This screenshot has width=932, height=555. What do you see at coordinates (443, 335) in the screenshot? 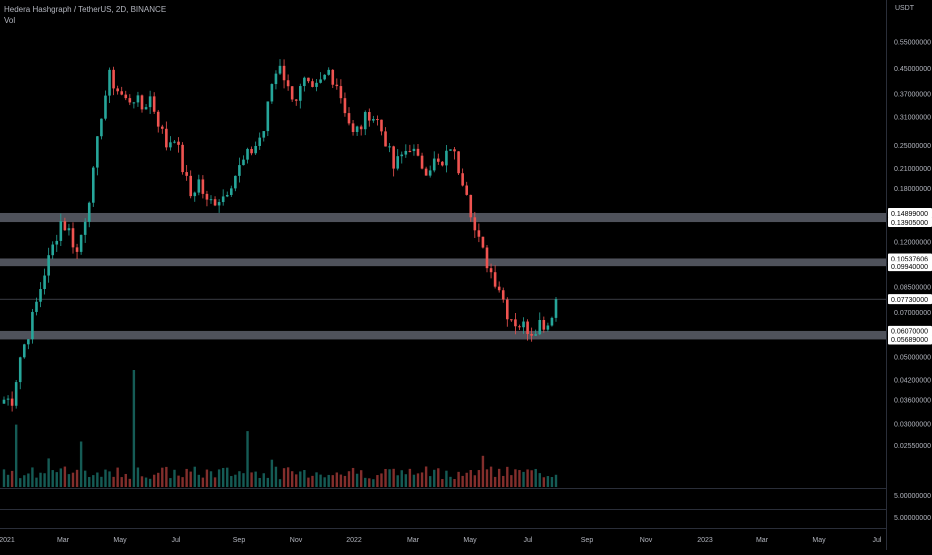
I see `sr-zone` at bounding box center [443, 335].